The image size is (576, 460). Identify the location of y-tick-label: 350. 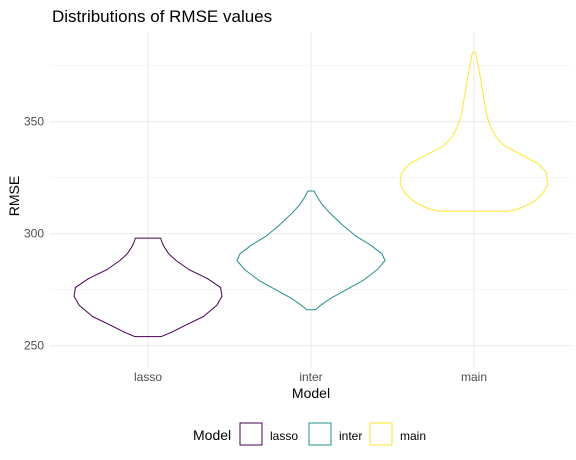
(34, 122).